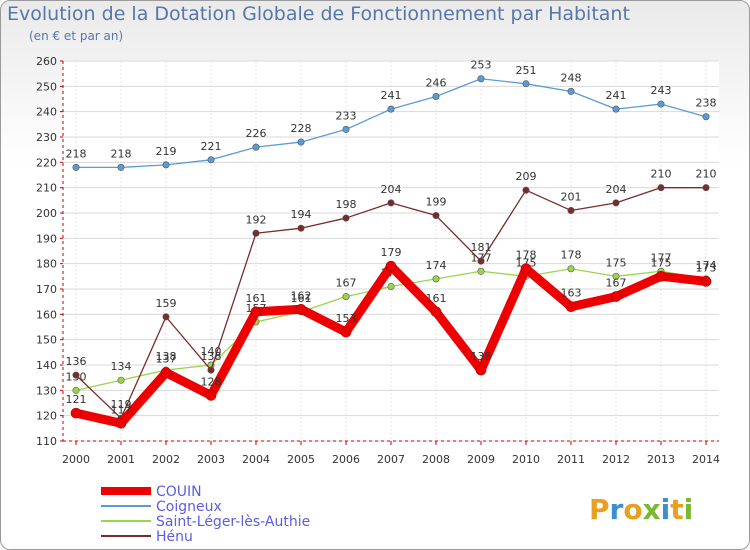 This screenshot has height=550, width=750. What do you see at coordinates (346, 115) in the screenshot?
I see `data-label: 233` at bounding box center [346, 115].